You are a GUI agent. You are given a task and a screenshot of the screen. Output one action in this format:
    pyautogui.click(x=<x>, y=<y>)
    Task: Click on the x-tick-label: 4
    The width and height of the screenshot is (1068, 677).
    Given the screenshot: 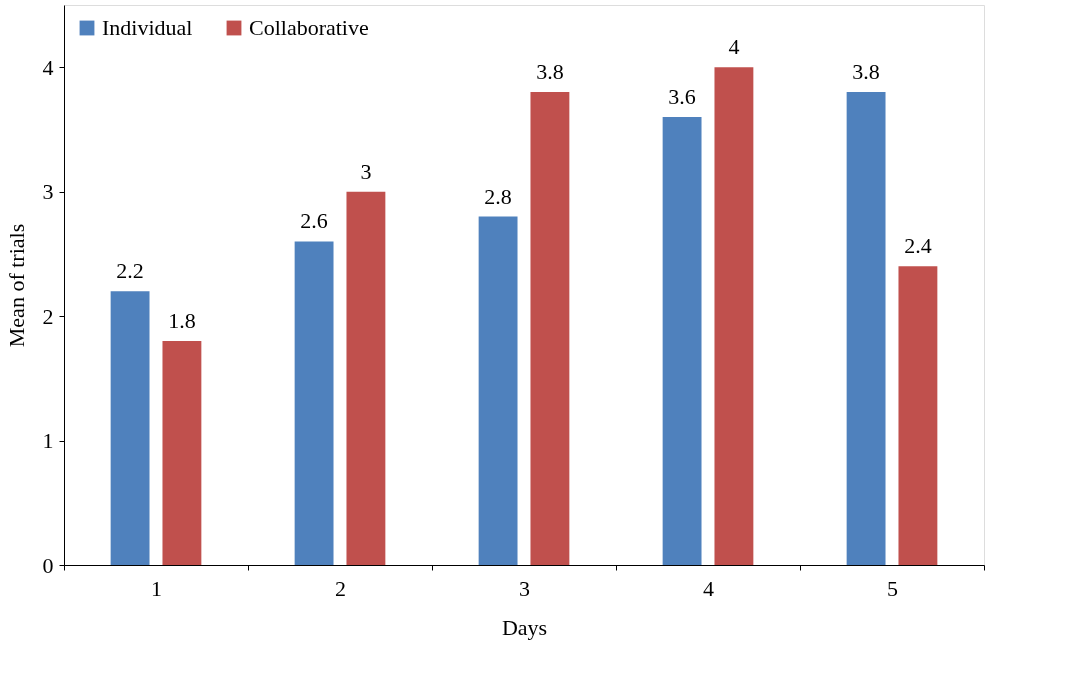 What is the action you would take?
    pyautogui.click(x=708, y=588)
    